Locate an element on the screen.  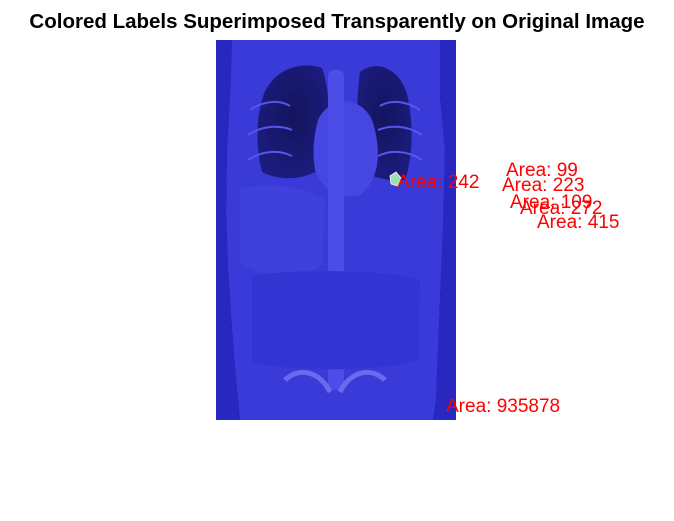
abdomen-region is located at coordinates (336, 320).